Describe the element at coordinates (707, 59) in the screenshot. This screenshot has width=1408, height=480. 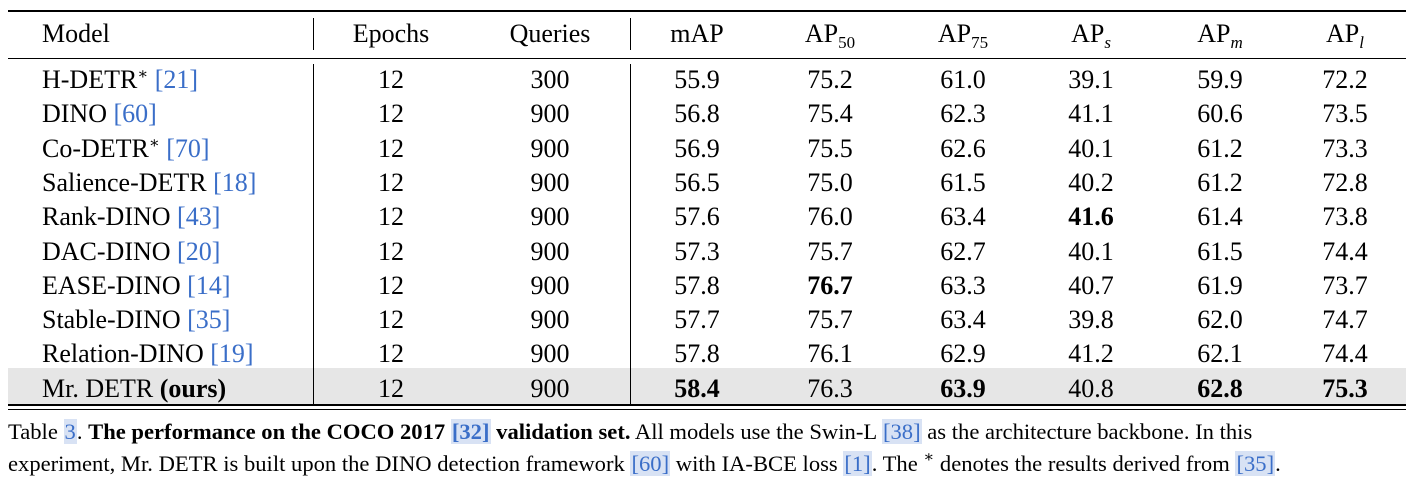
I see `table-header-rule` at that location.